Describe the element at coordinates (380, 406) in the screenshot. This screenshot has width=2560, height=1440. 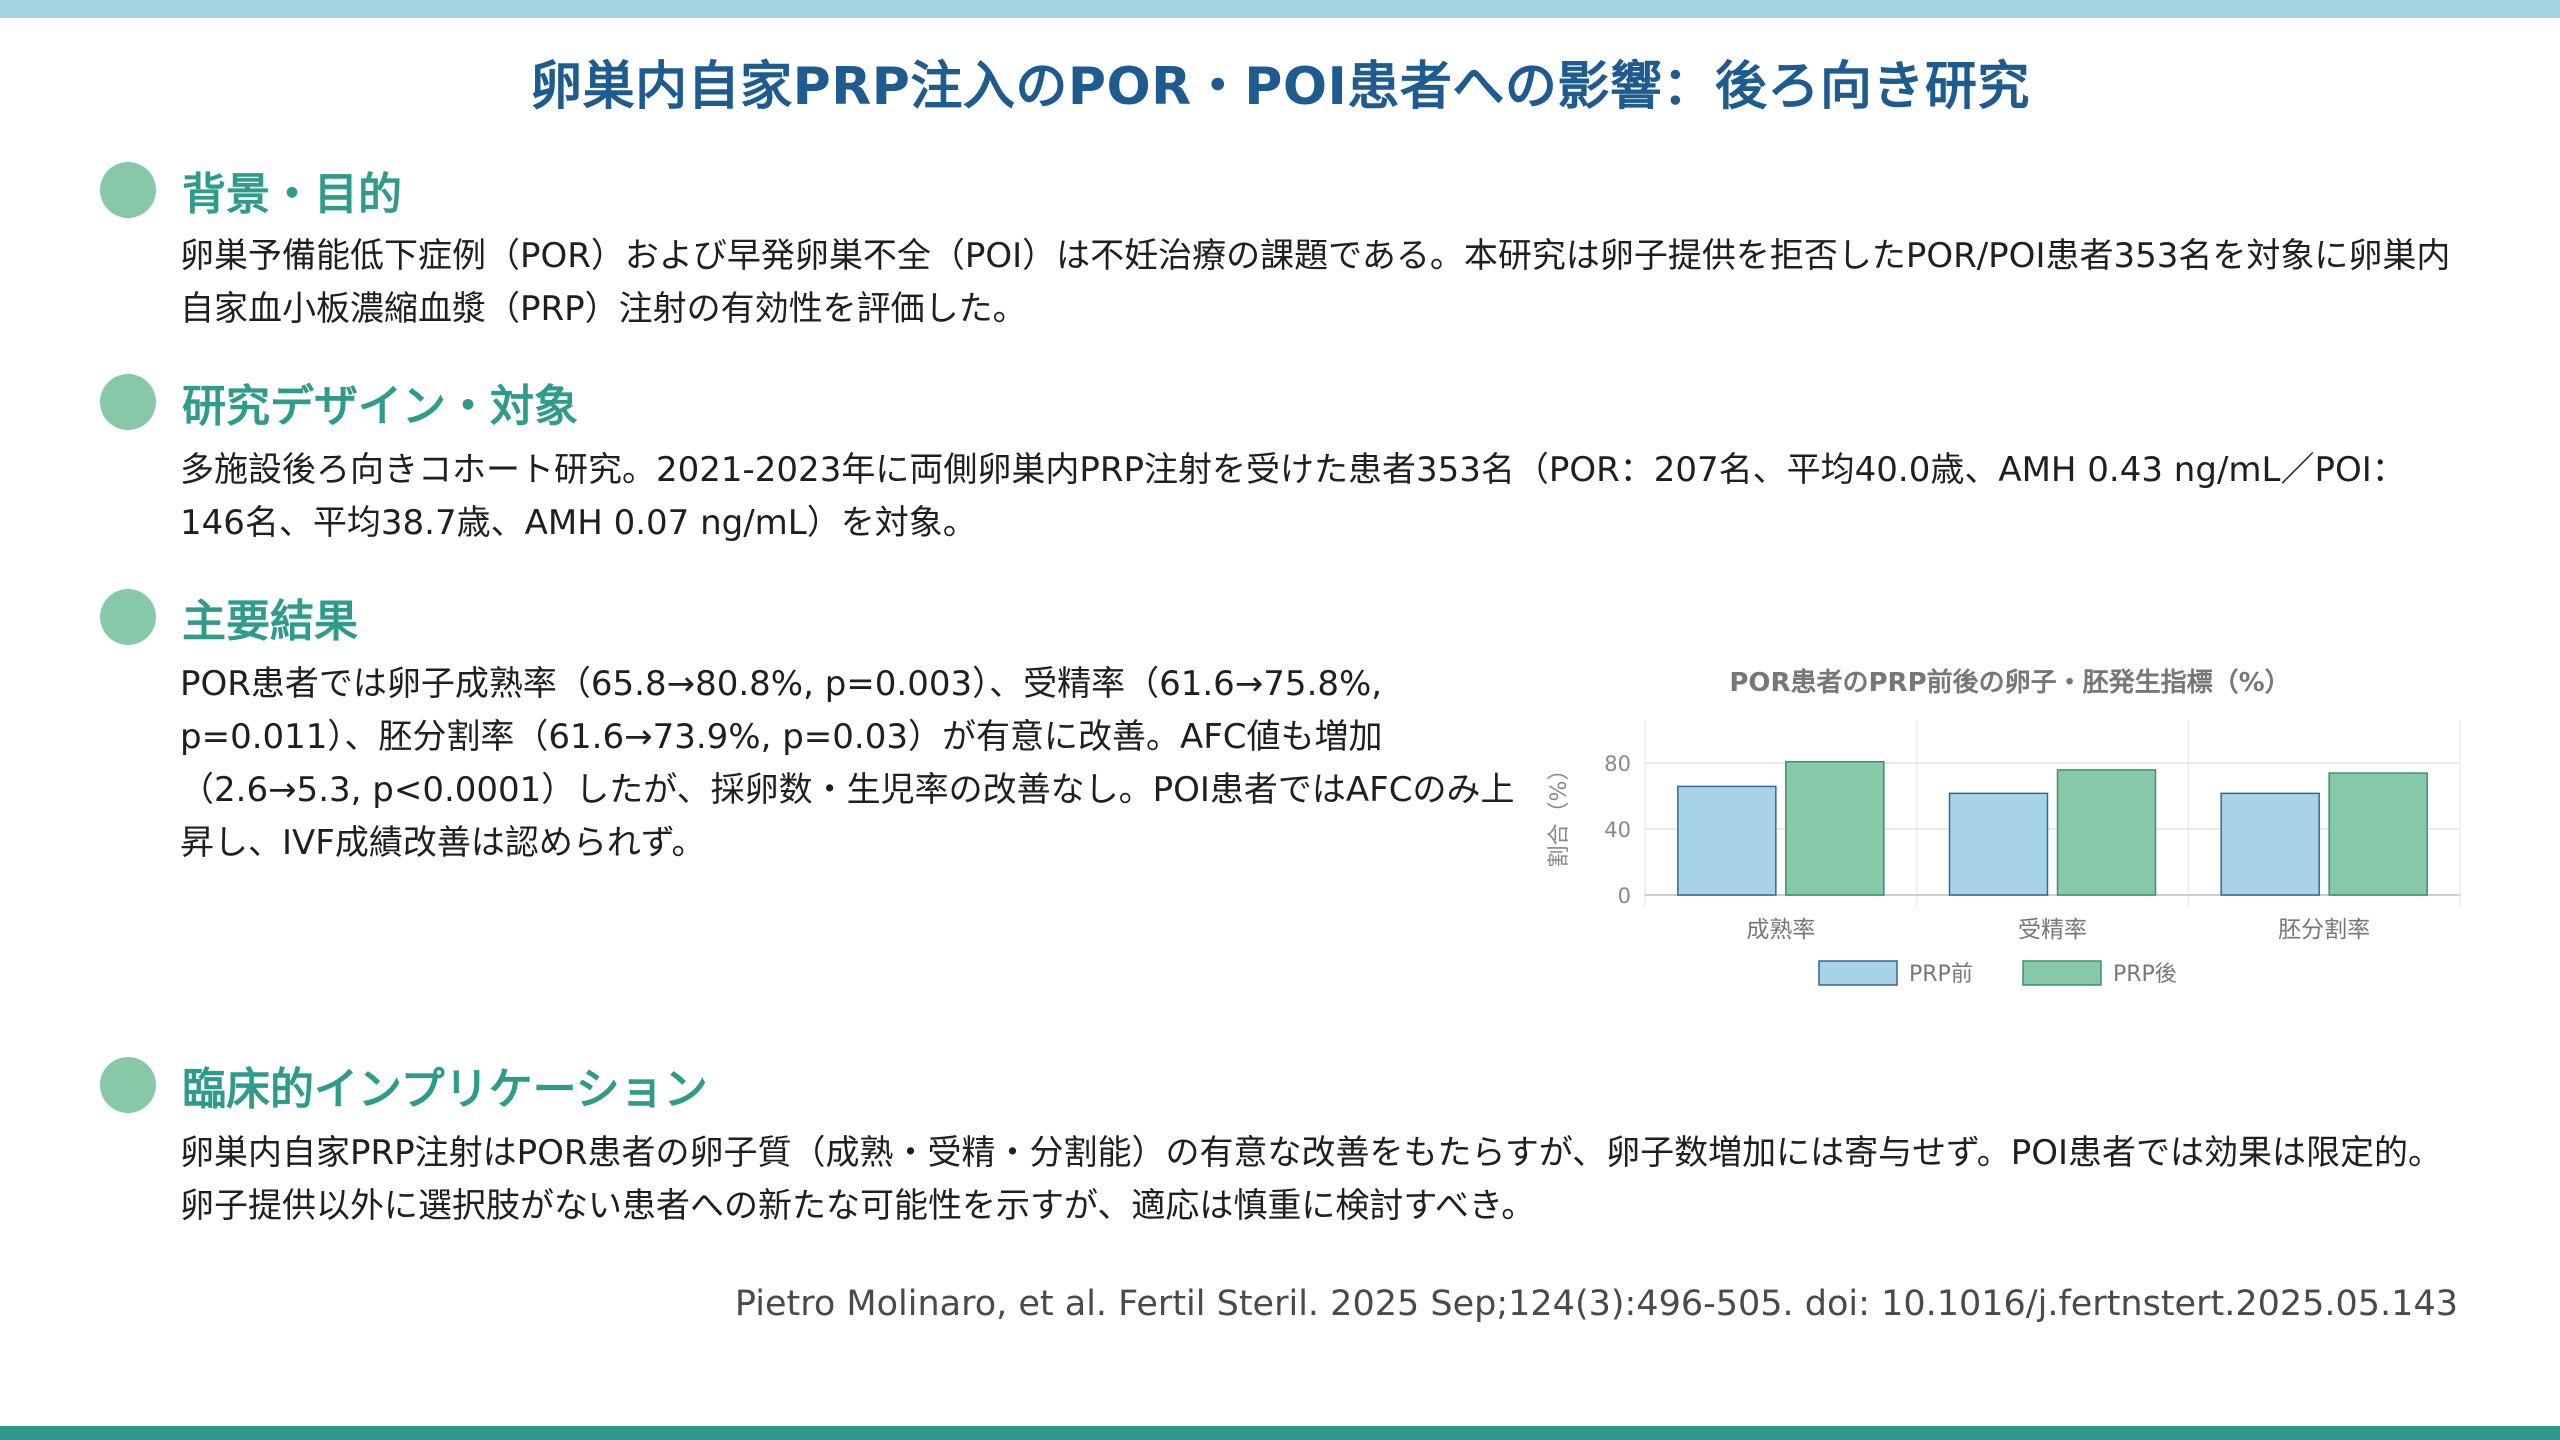
I see `section-design-title: 研究デザイン・対象` at that location.